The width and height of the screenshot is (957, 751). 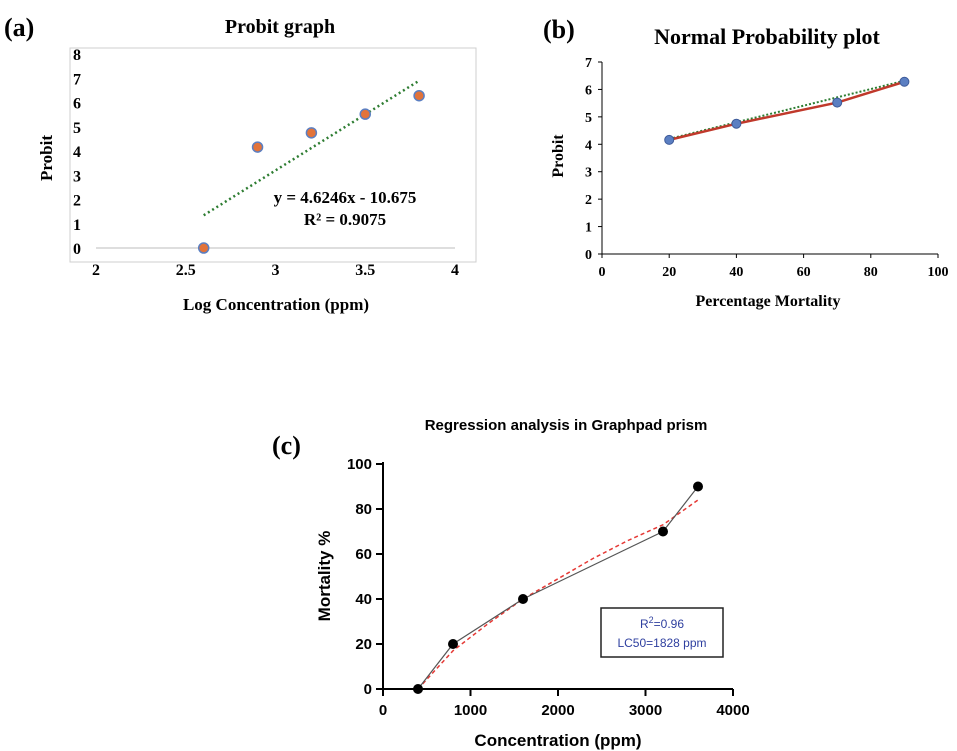 I want to click on panel-a-y-tick-label: 3, so click(x=77, y=176).